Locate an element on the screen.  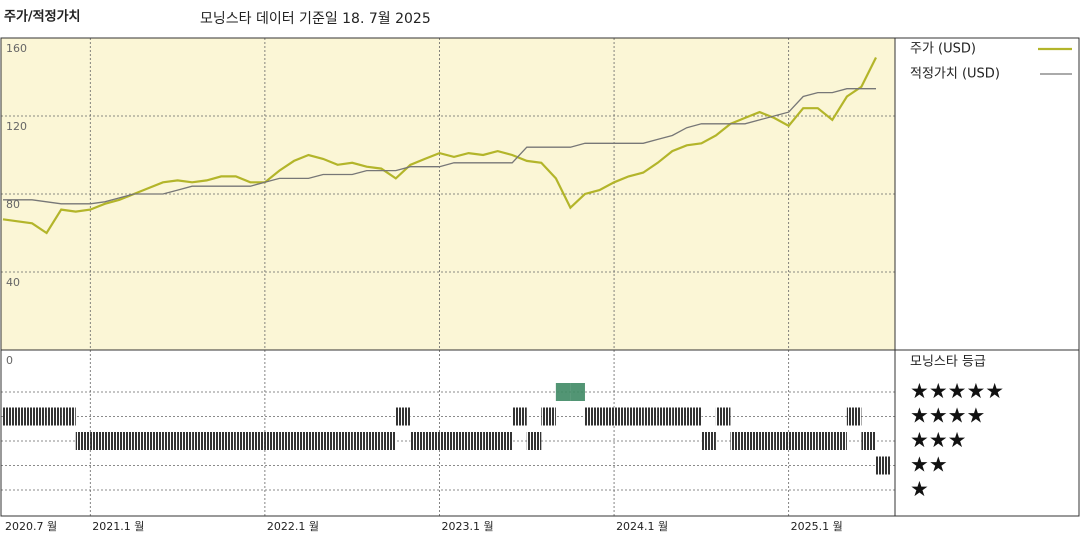
rating-label: ★★★★★ is located at coordinates (957, 391).